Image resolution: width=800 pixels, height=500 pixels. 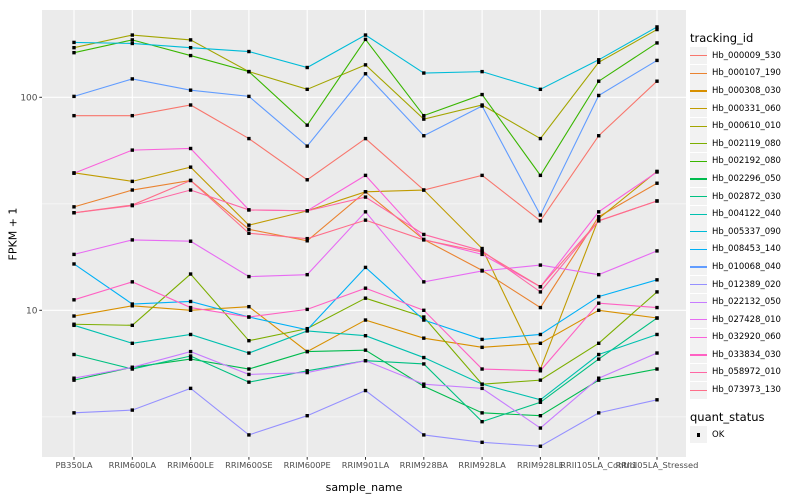 What do you see at coordinates (745, 144) in the screenshot?
I see `legend-item: Hb_002119_080` at bounding box center [745, 144].